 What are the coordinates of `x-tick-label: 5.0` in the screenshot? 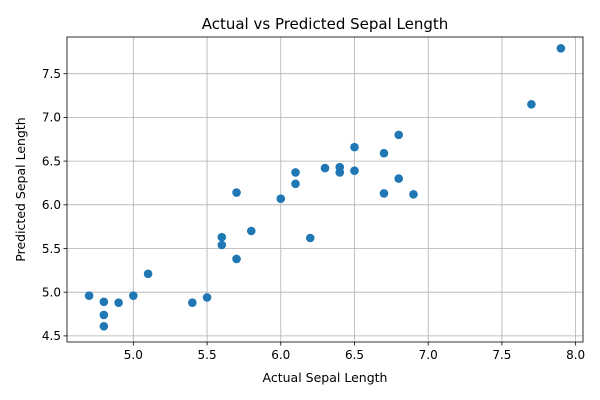 It's located at (133, 355).